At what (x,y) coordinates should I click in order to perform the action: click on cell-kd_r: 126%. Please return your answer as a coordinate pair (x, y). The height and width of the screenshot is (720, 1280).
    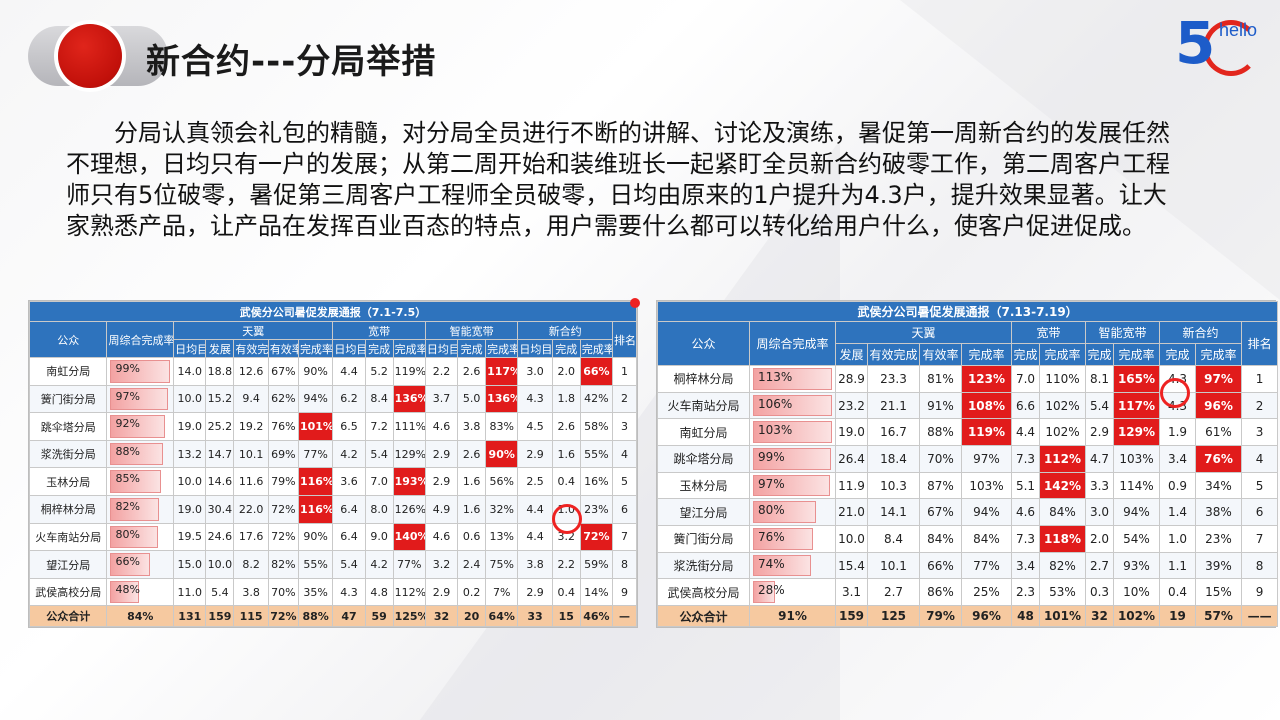
    Looking at the image, I should click on (409, 509).